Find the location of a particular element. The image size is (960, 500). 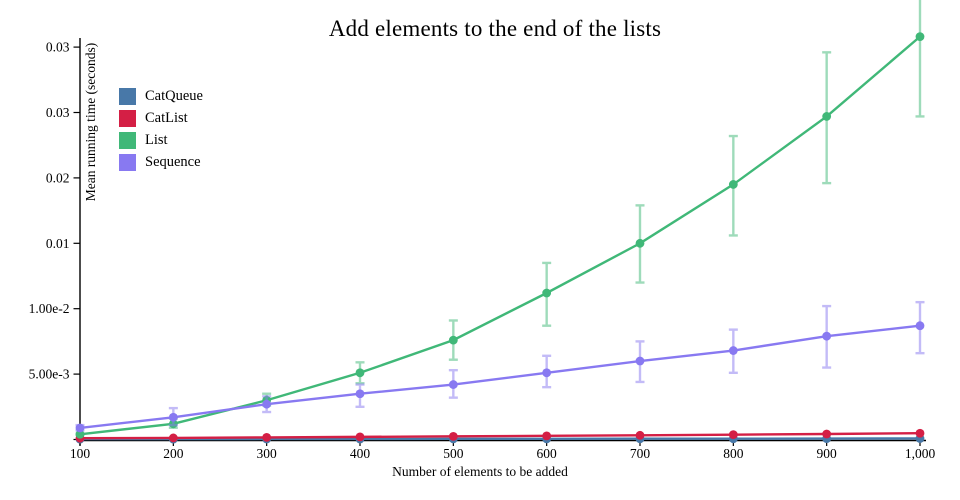

sequence-swatch-icon is located at coordinates (127, 162).